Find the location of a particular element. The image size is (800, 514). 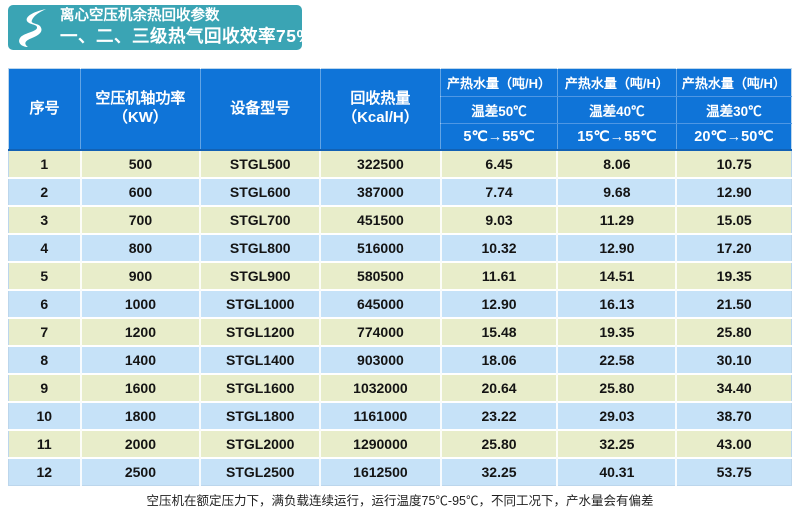

table-row: 9 1600 STGL1600 1032000 20.64 25.80 34.40 is located at coordinates (400, 387).